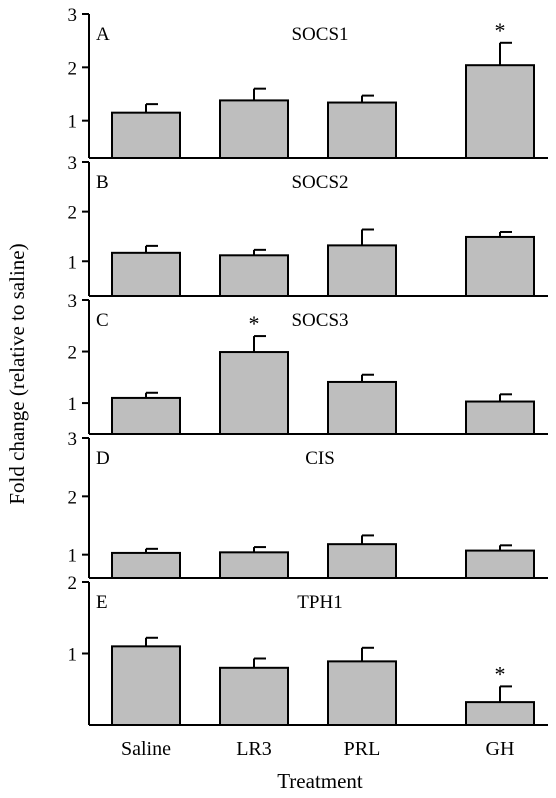 Image resolution: width=556 pixels, height=798 pixels. I want to click on panel-title: CIS, so click(320, 458).